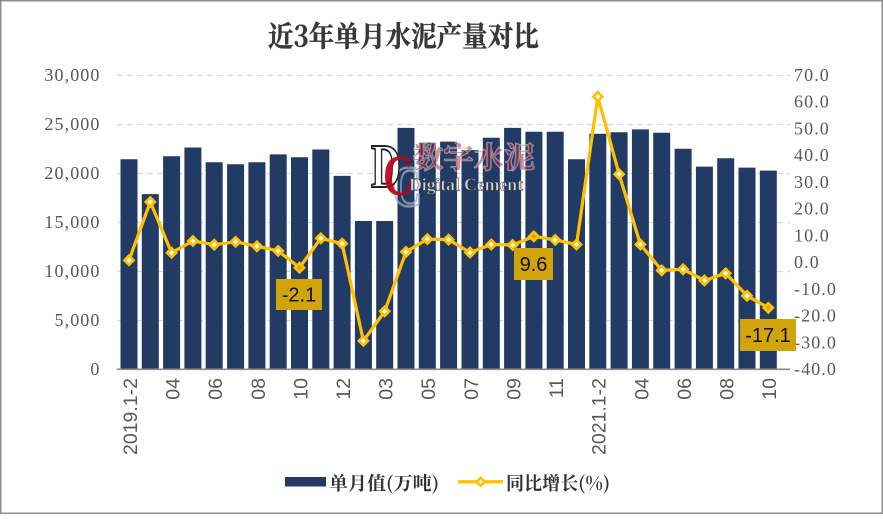 The height and width of the screenshot is (519, 883). Describe the element at coordinates (768, 336) in the screenshot. I see `svg-text: -17.1` at that location.